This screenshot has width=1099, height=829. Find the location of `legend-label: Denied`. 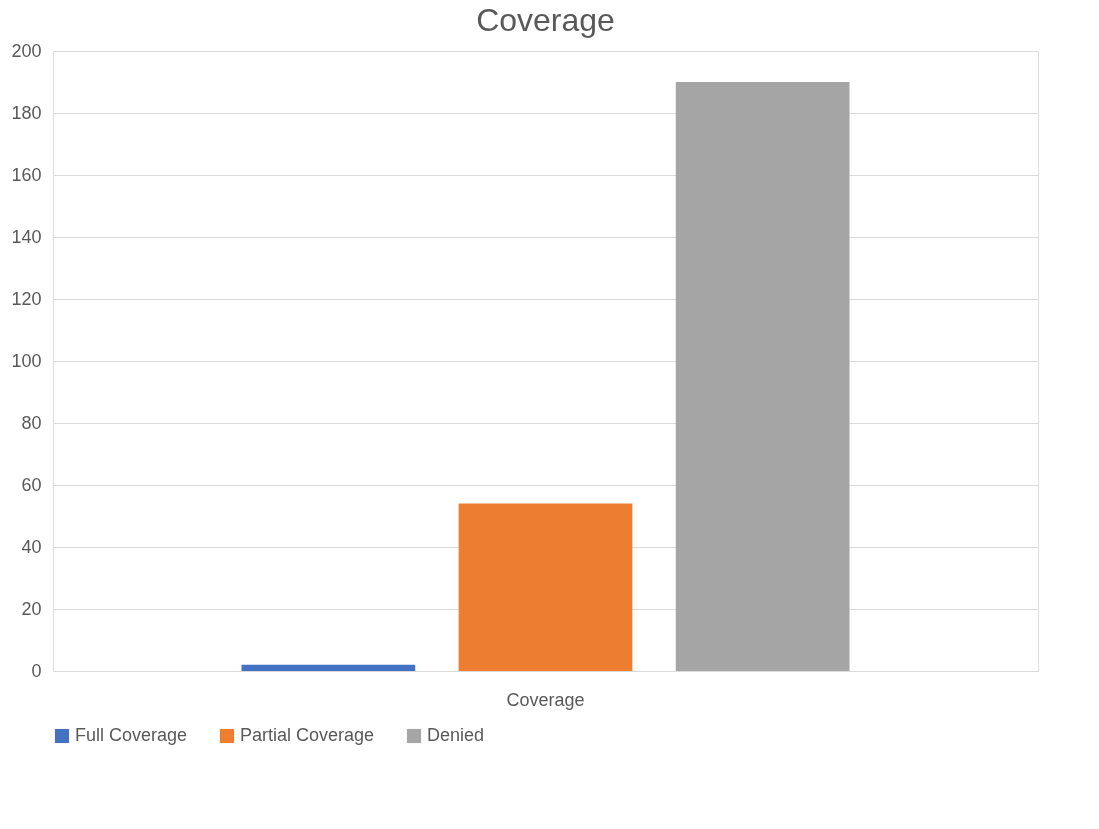

legend-label: Denied is located at coordinates (456, 735).